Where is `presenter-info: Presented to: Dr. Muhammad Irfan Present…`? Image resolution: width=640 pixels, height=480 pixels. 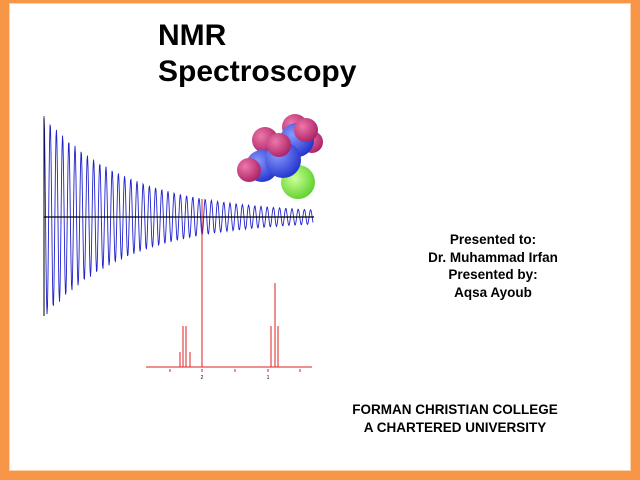 presenter-info: Presented to: Dr. Muhammad Irfan Present… is located at coordinates (493, 266).